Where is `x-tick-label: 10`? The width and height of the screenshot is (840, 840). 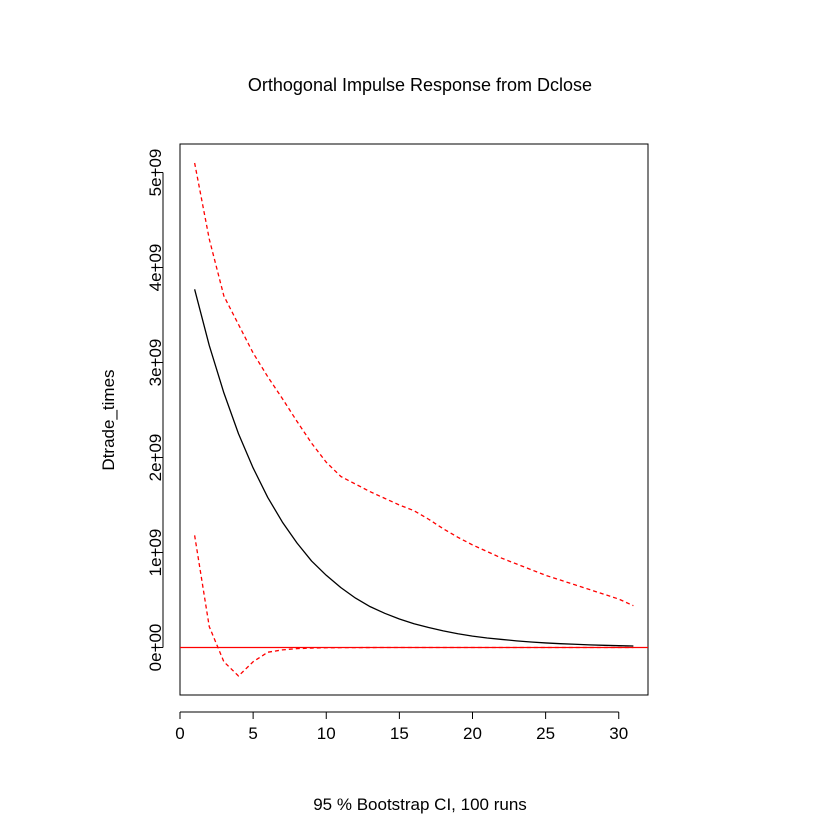 x-tick-label: 10 is located at coordinates (326, 733).